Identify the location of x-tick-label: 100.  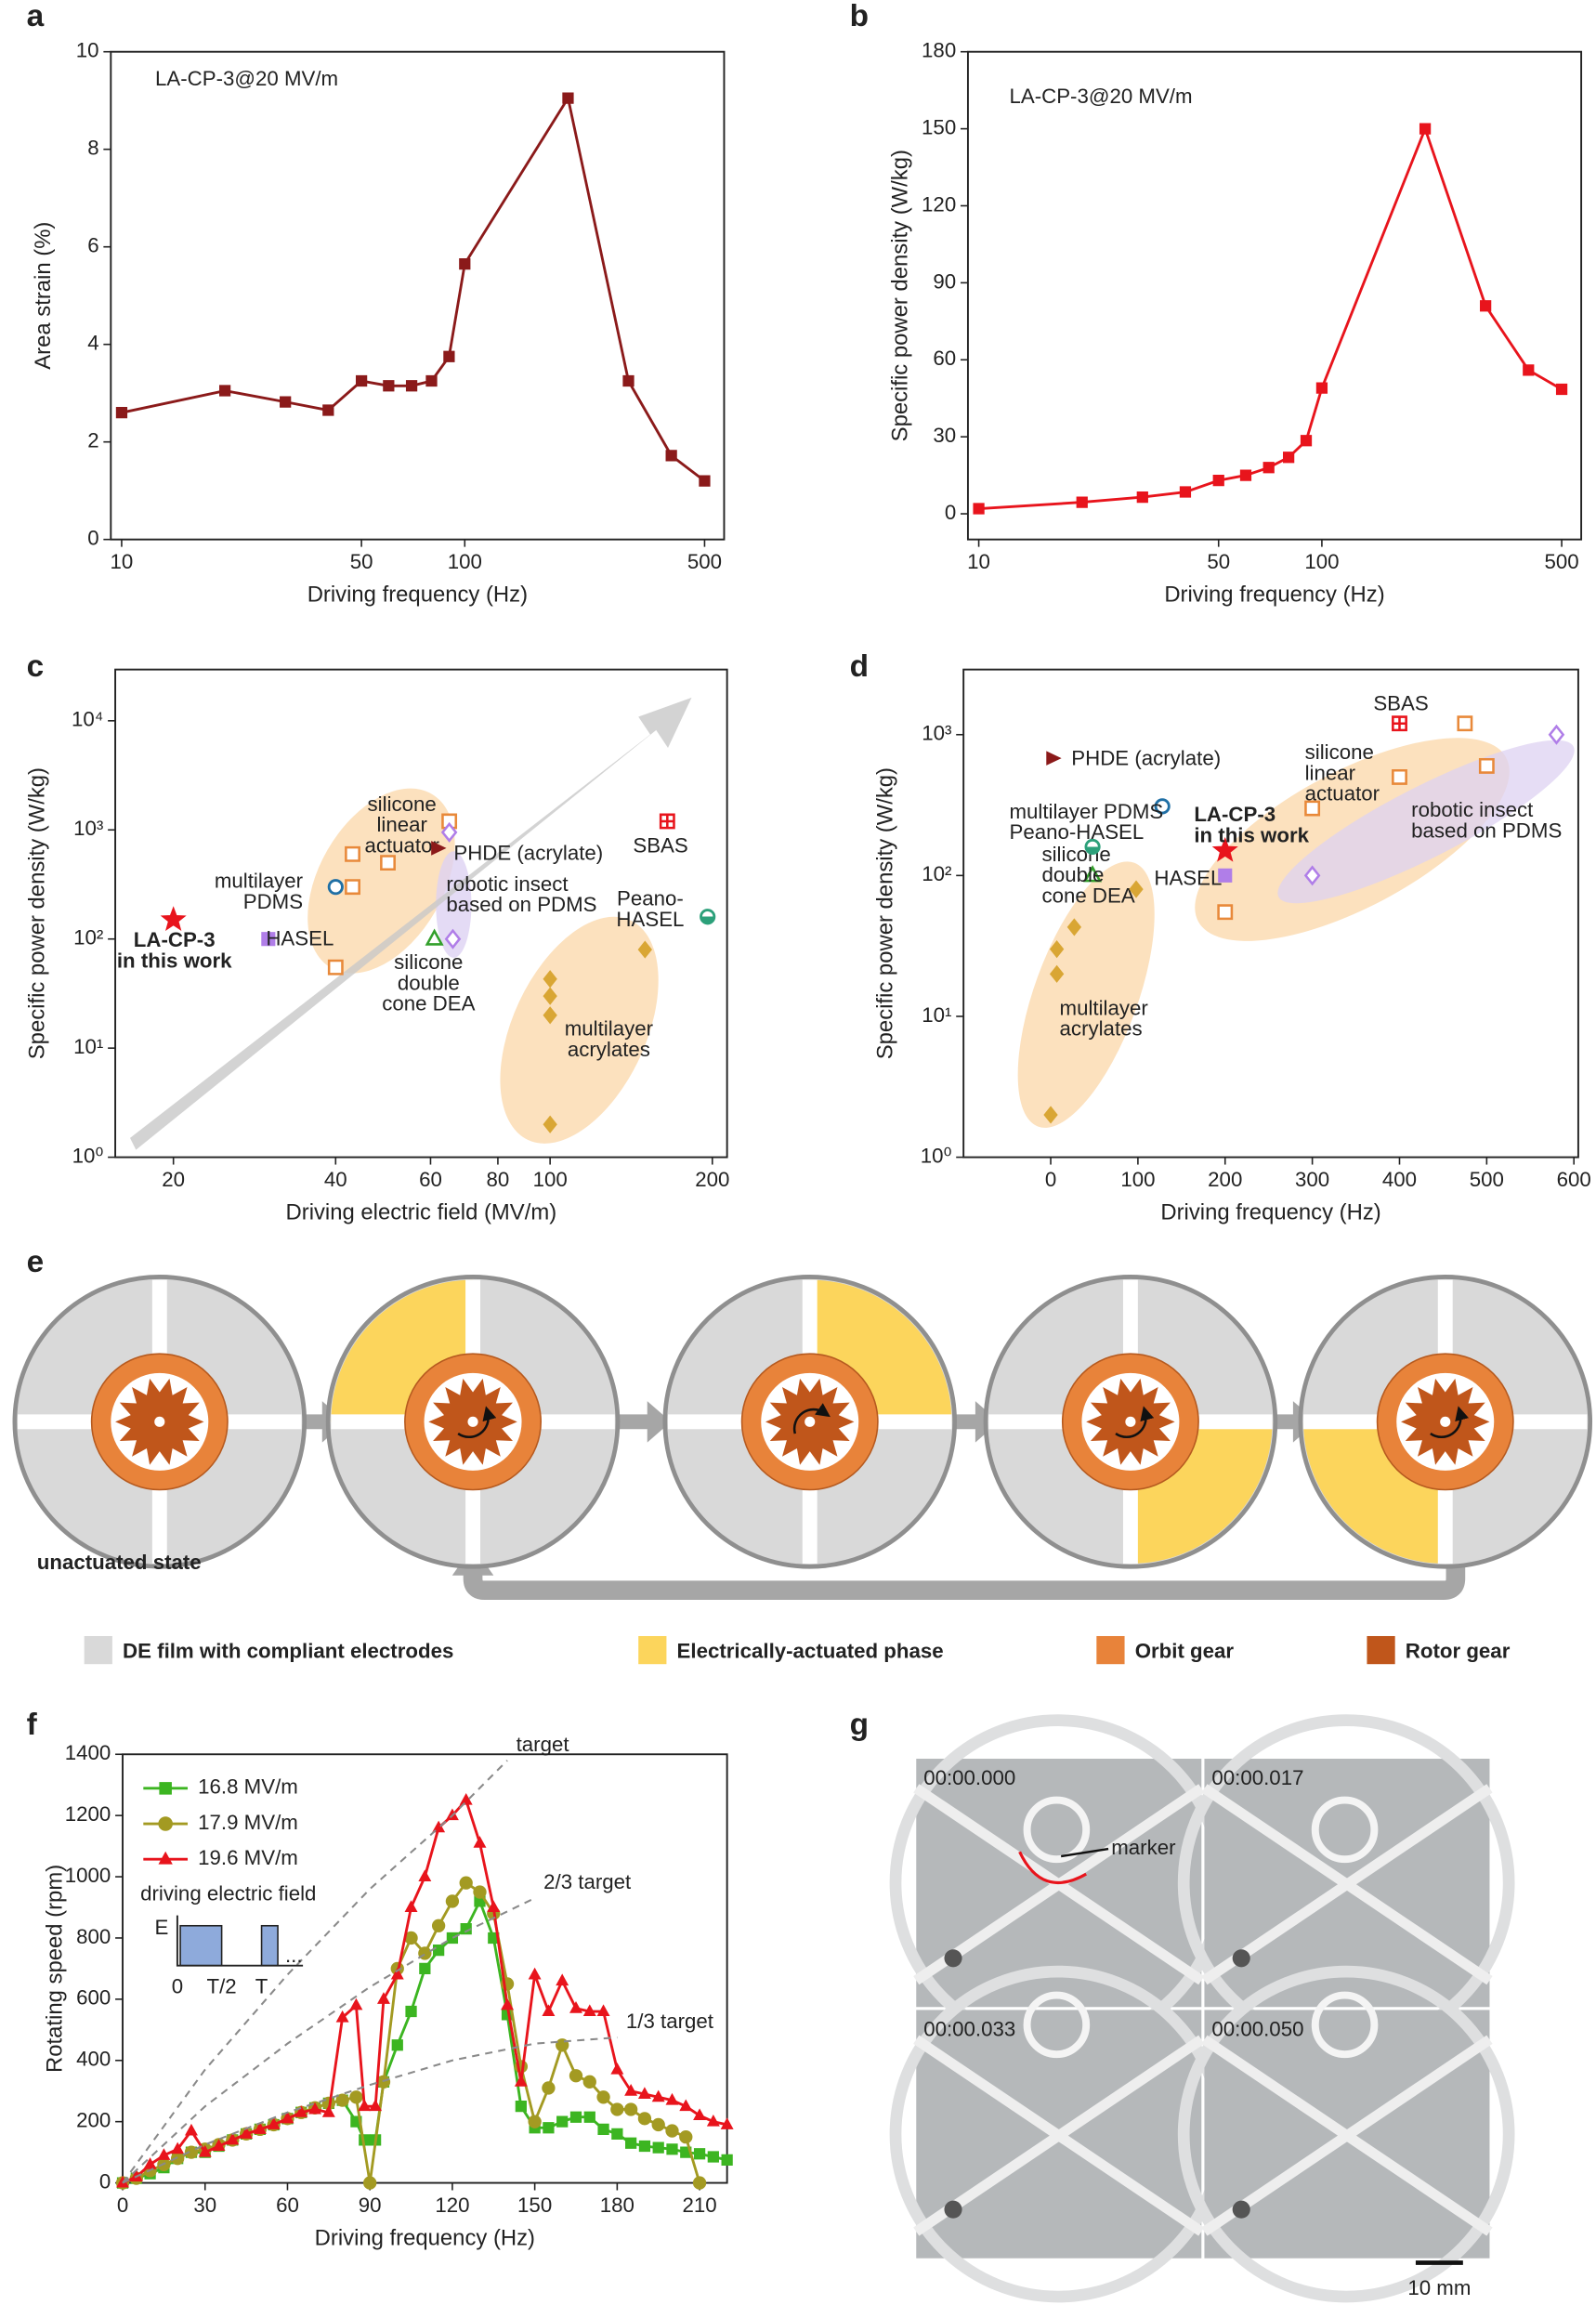
(551, 1179).